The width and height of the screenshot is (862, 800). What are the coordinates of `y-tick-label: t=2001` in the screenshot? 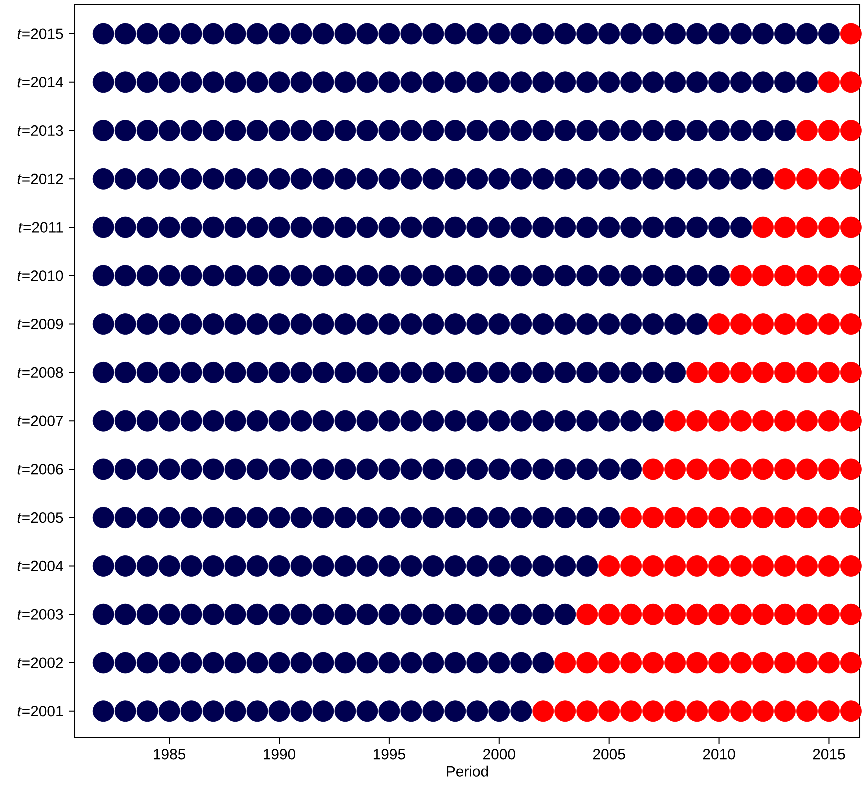 It's located at (41, 711).